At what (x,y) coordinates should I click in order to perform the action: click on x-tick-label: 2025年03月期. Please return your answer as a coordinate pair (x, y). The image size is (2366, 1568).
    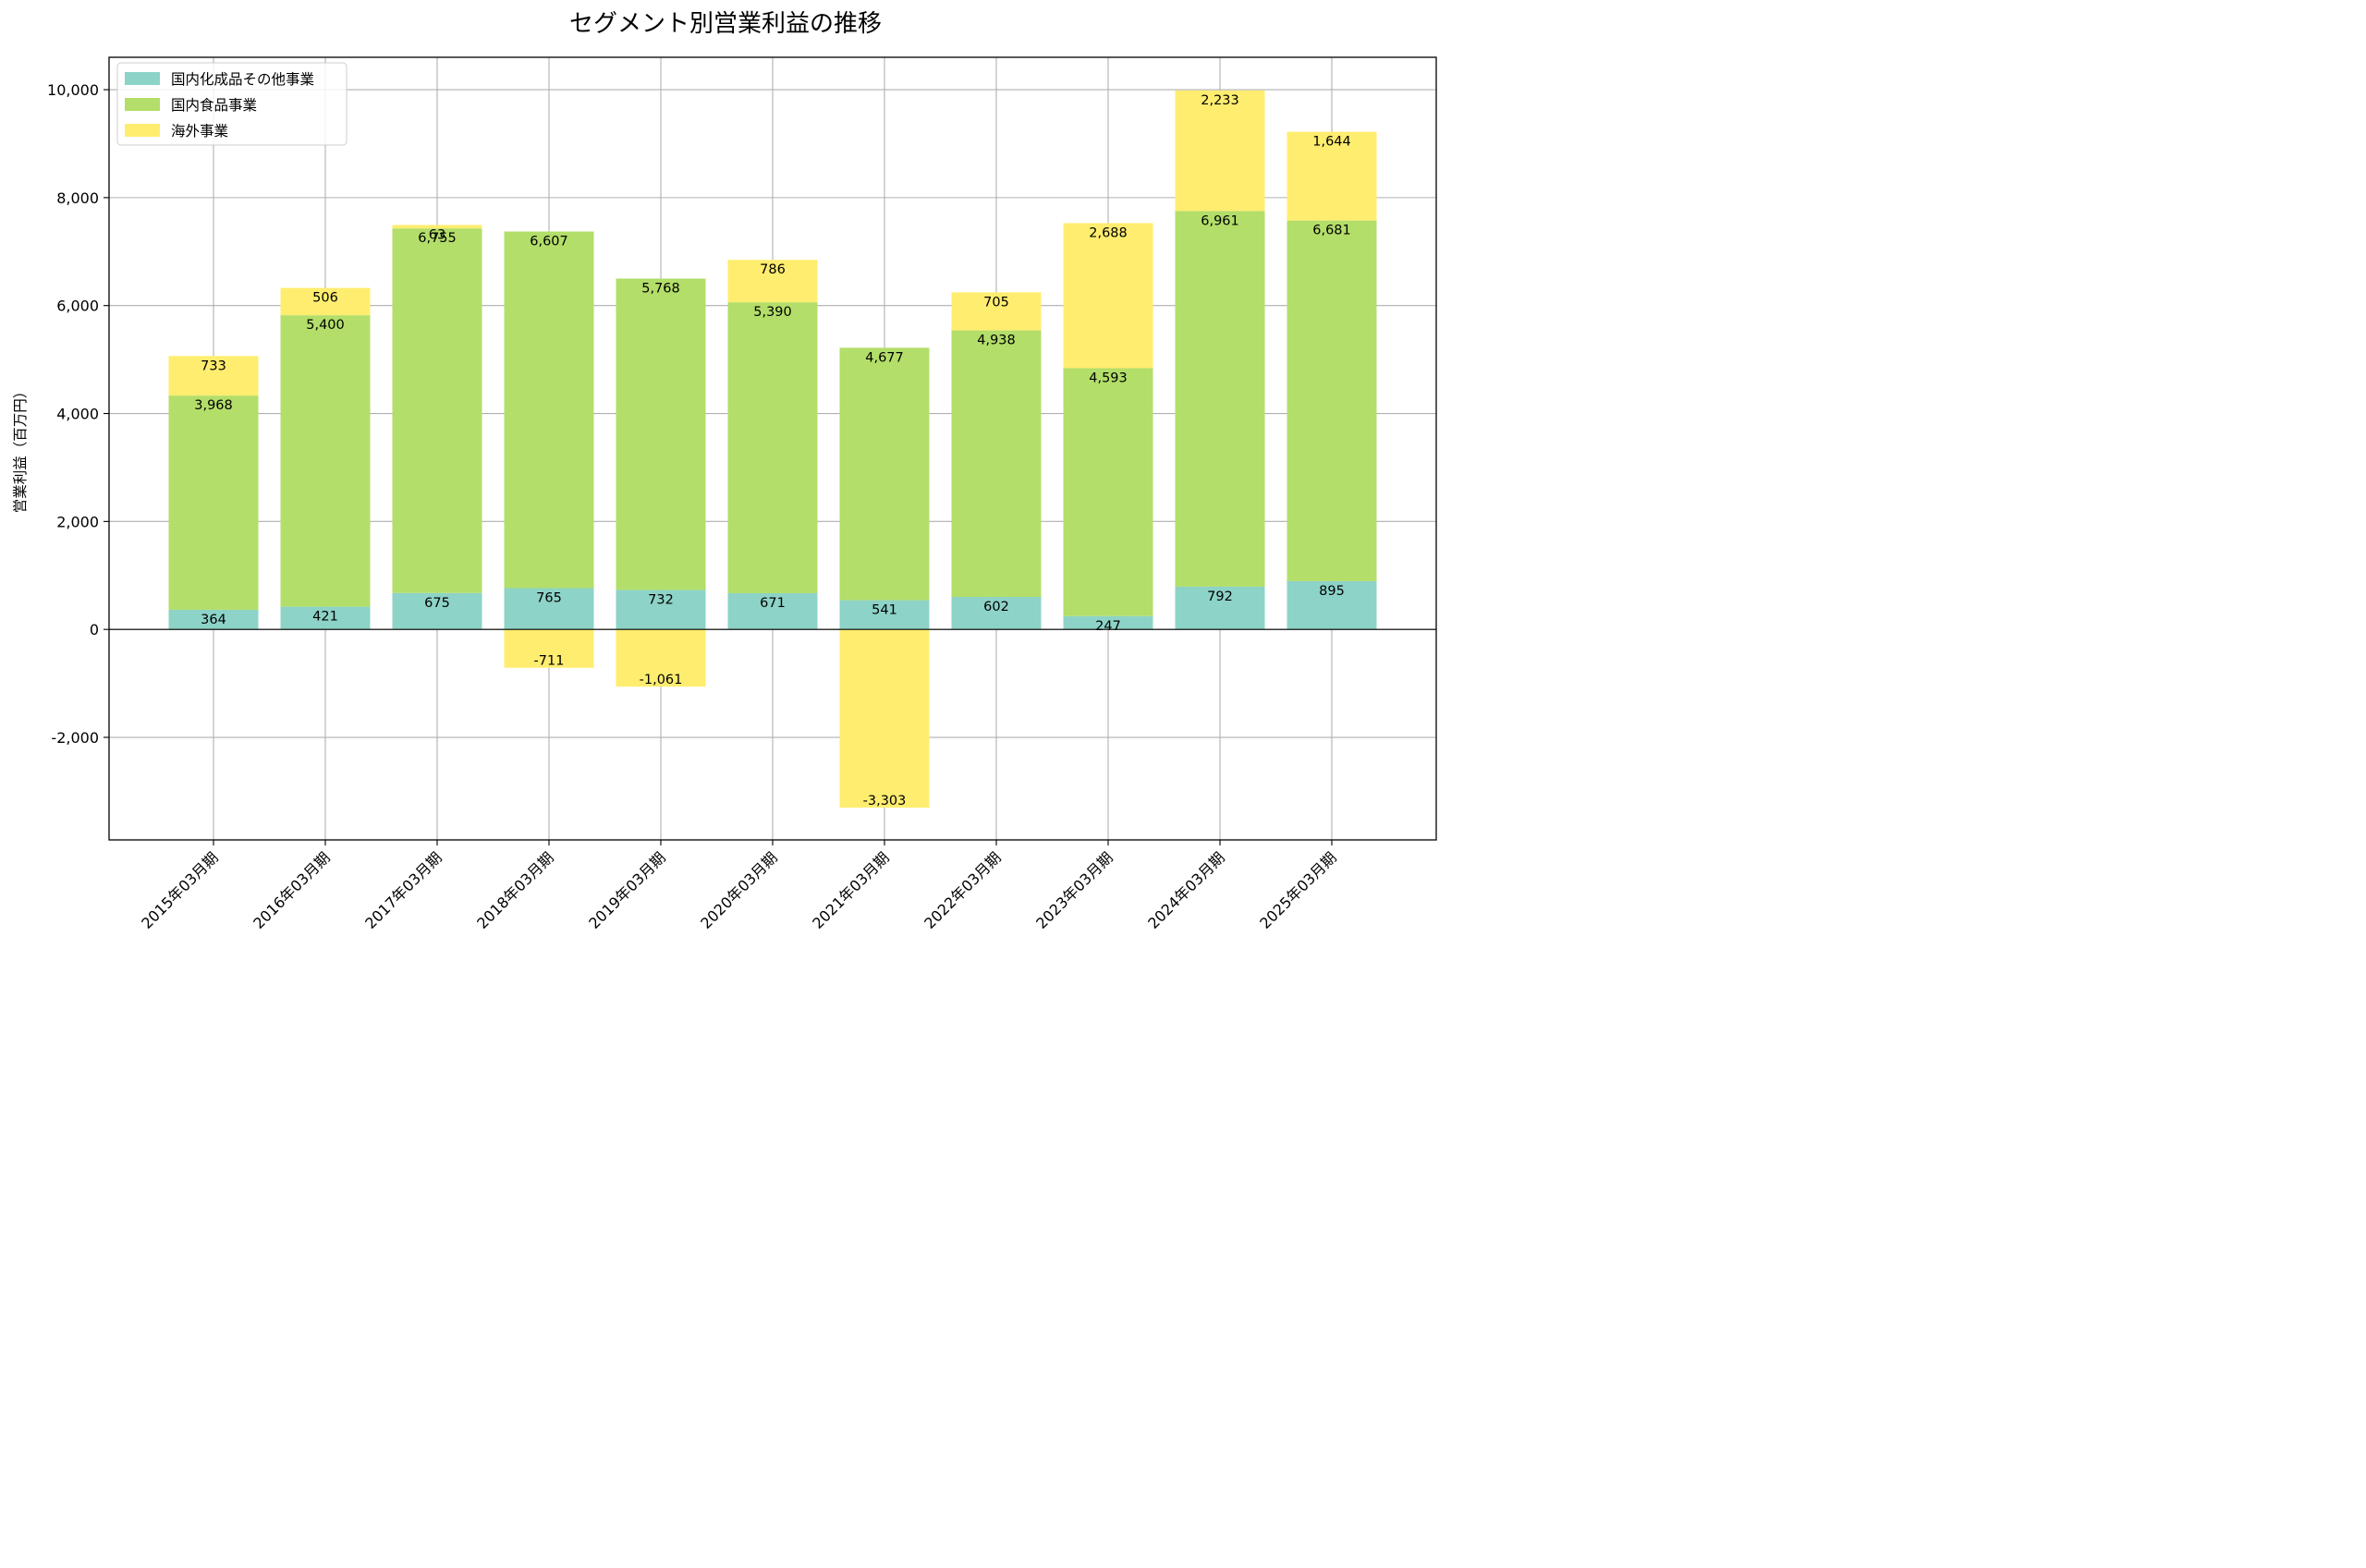
    Looking at the image, I should click on (1298, 890).